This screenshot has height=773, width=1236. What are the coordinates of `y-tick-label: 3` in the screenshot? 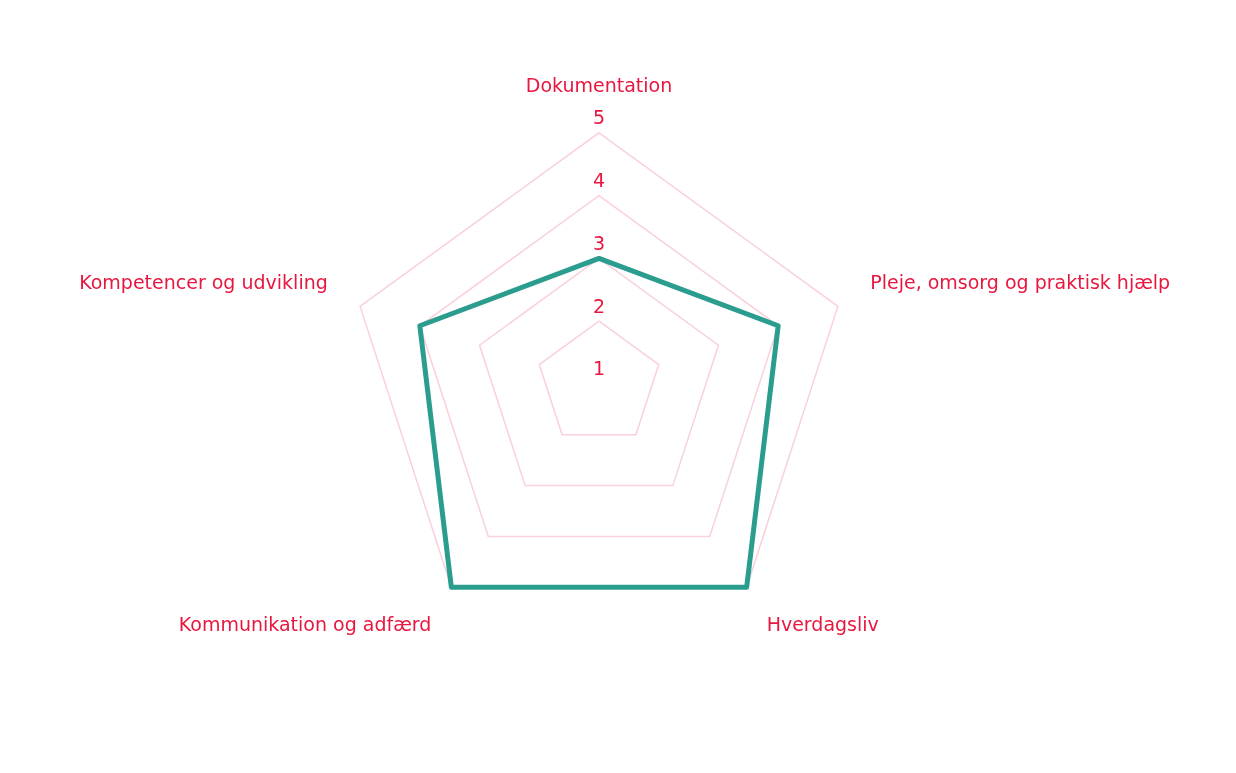 It's located at (599, 242).